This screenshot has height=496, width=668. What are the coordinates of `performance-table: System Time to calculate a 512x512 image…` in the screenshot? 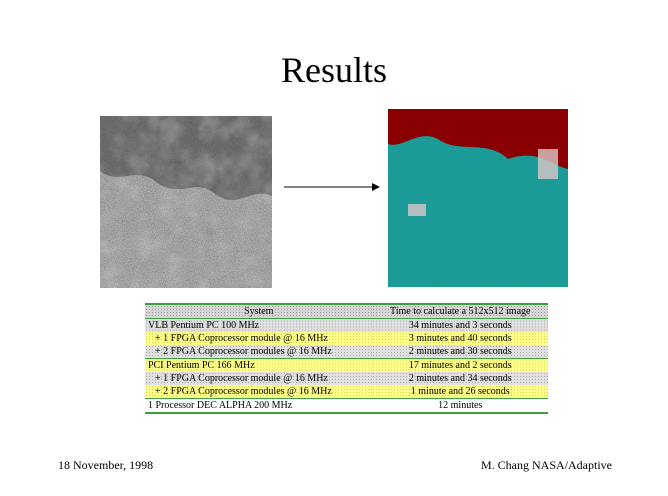 It's located at (346, 358).